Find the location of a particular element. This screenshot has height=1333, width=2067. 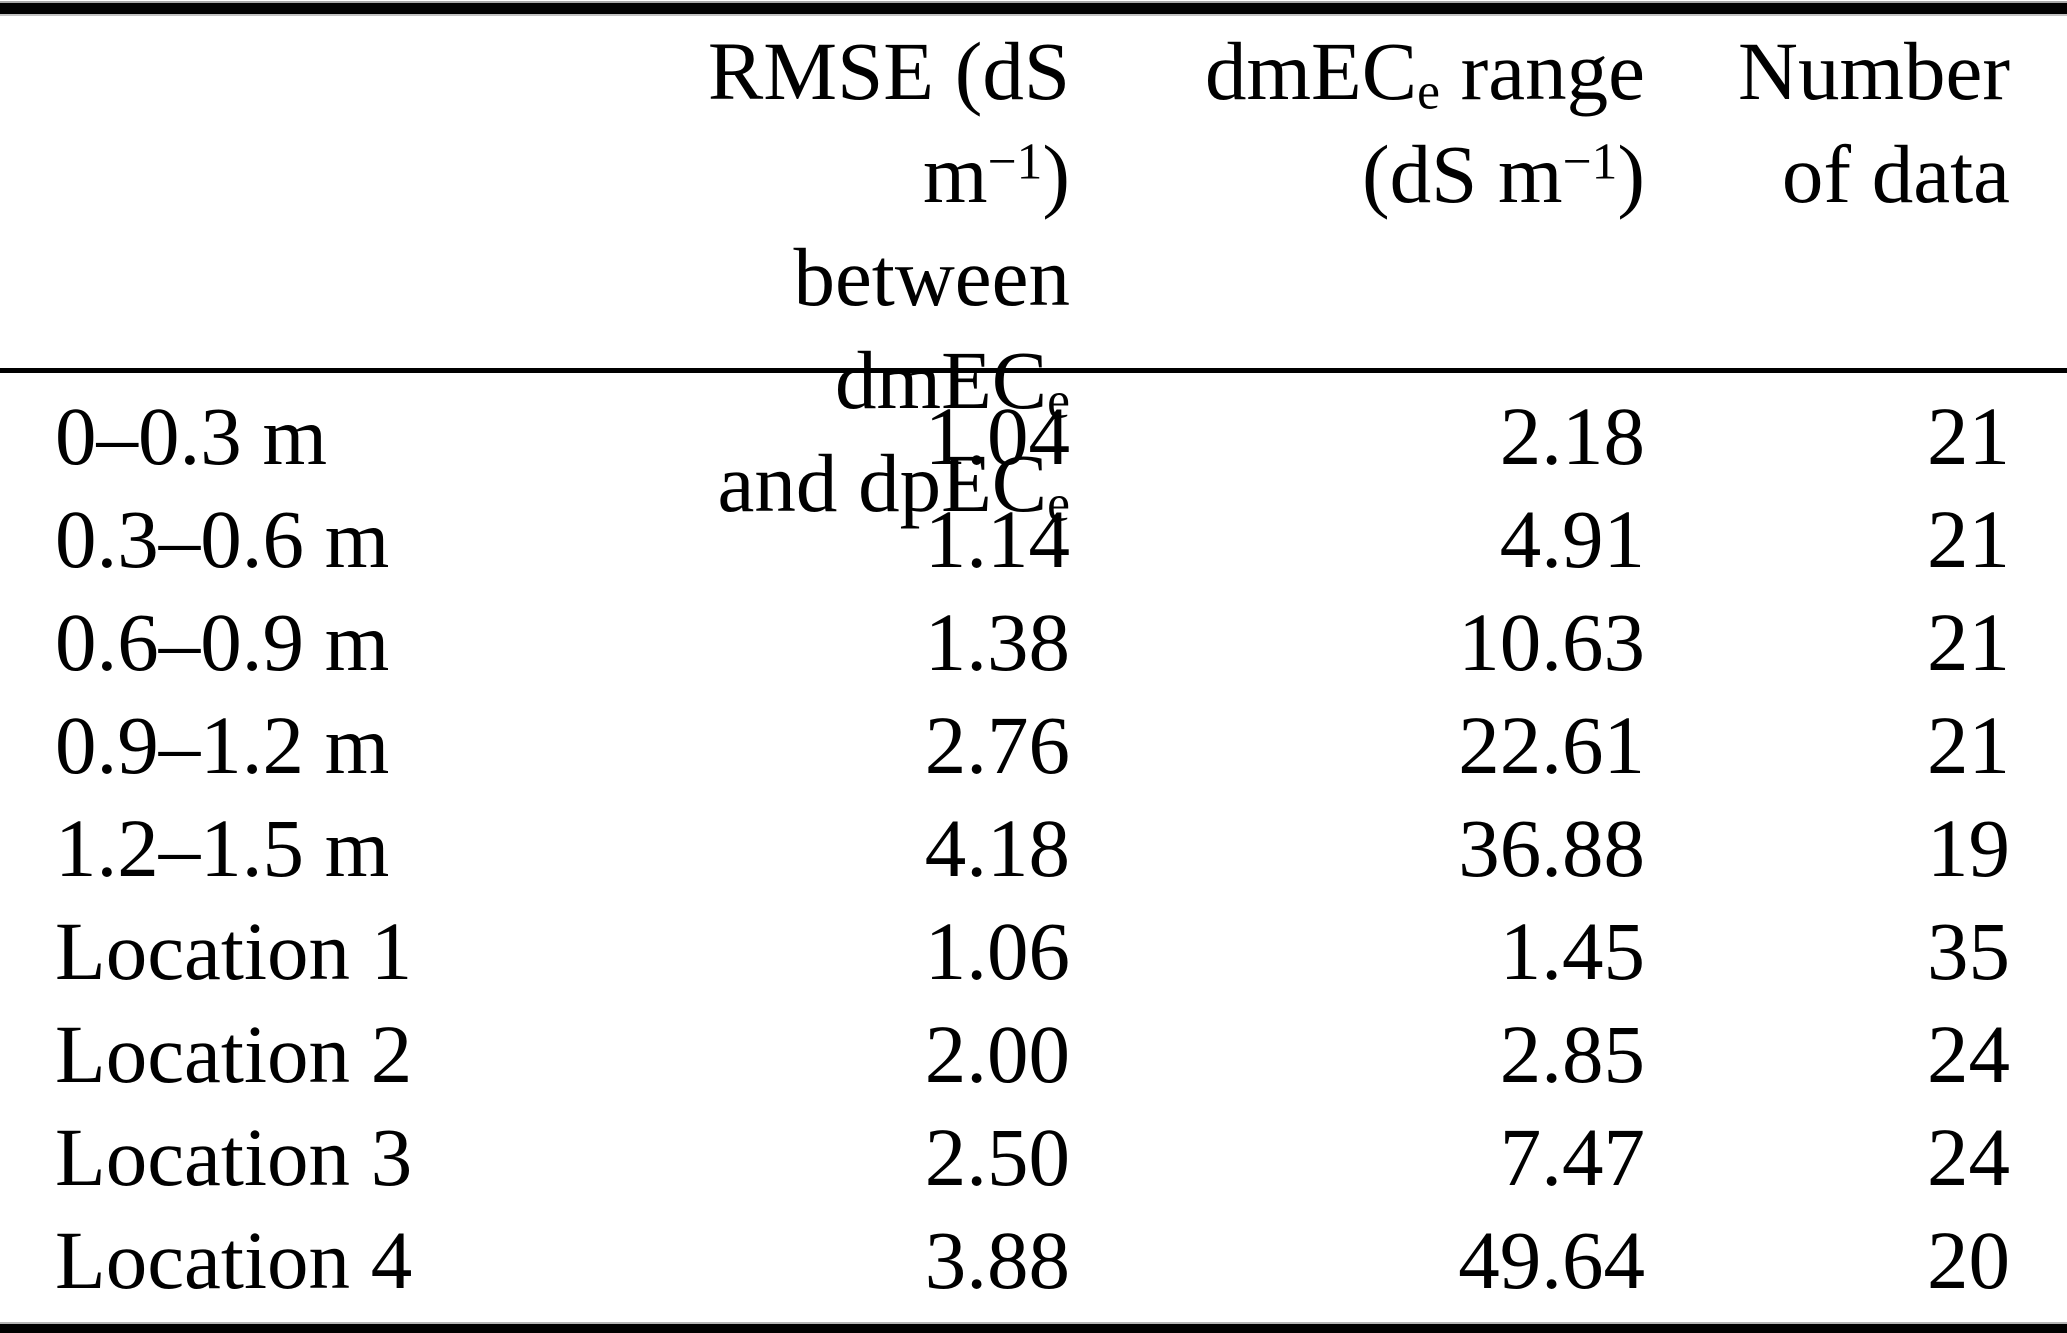

header-range-line1: dmECe range is located at coordinates (1424, 73).